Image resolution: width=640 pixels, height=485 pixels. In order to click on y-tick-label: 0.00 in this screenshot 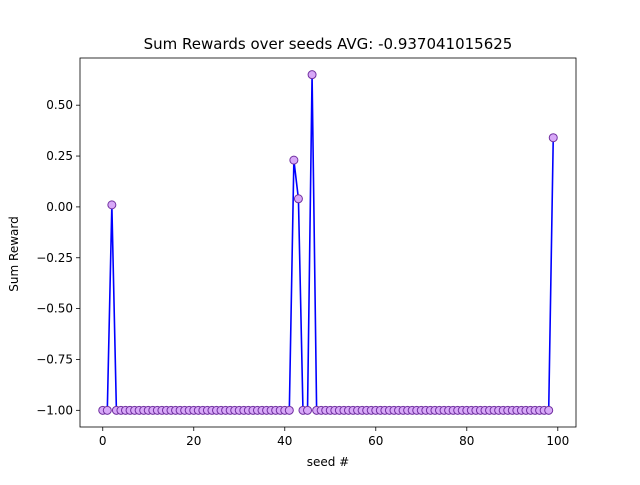, I will do `click(59, 207)`.